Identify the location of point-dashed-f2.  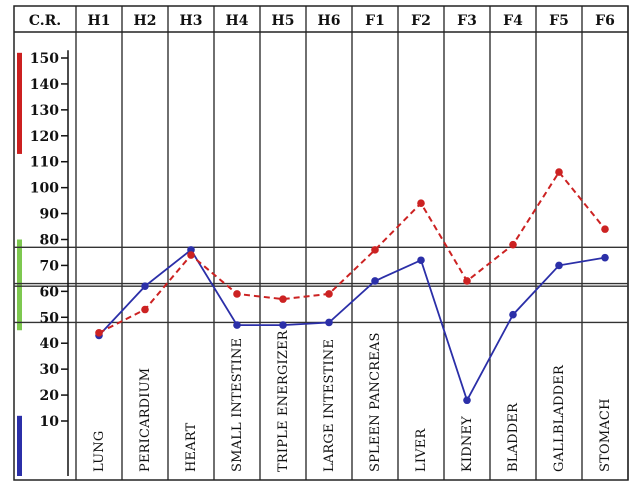
(421, 203).